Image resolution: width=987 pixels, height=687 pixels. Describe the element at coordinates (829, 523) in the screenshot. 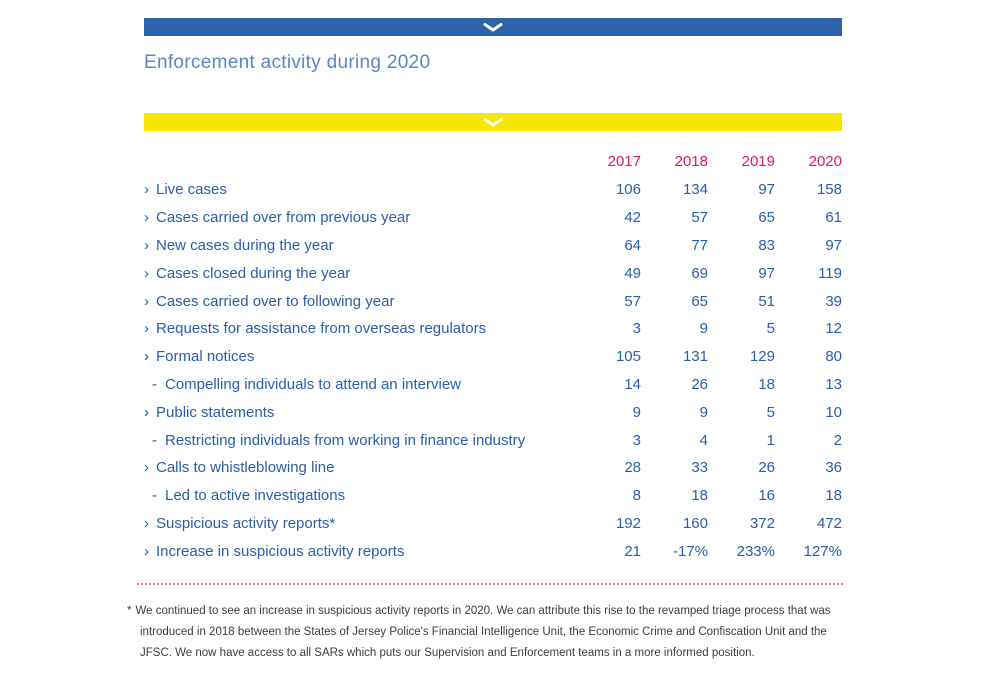

I see `value-2020: 472` at that location.